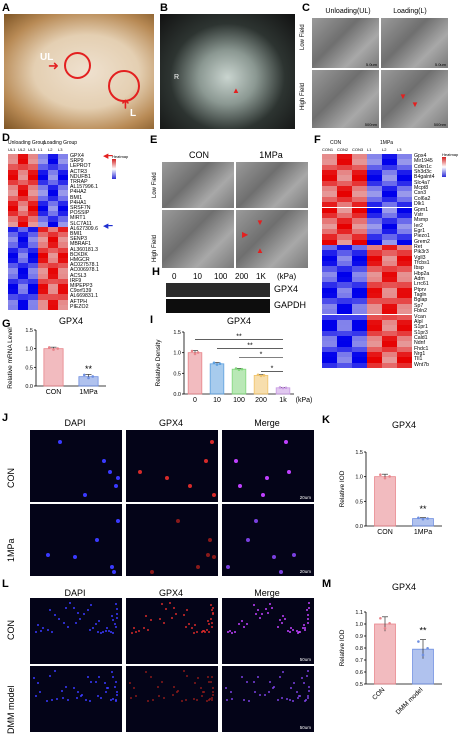 The height and width of the screenshot is (739, 466). What do you see at coordinates (403, 96) in the screenshot?
I see `arrow-down-icon: ▼` at bounding box center [403, 96].